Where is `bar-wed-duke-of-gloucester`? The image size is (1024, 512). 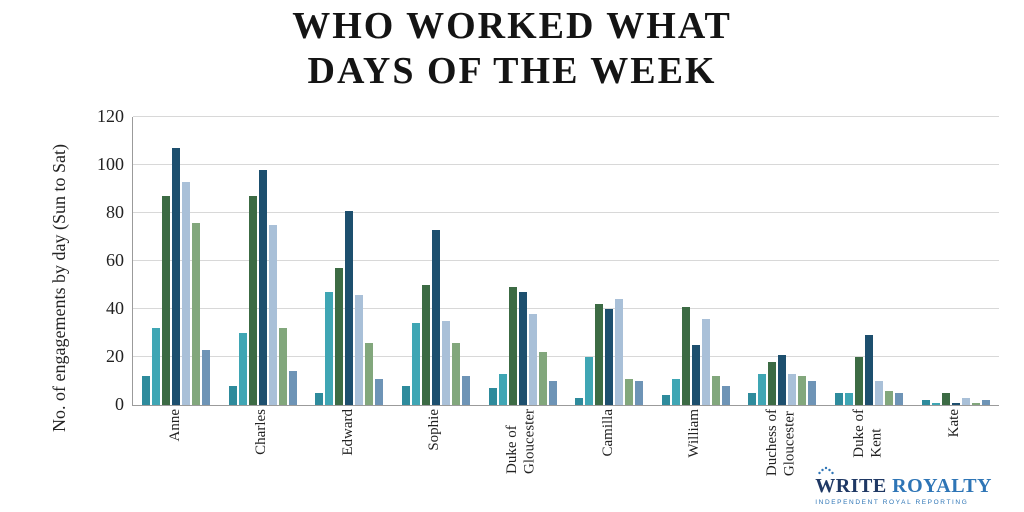 bar-wed-duke-of-gloucester is located at coordinates (522, 348).